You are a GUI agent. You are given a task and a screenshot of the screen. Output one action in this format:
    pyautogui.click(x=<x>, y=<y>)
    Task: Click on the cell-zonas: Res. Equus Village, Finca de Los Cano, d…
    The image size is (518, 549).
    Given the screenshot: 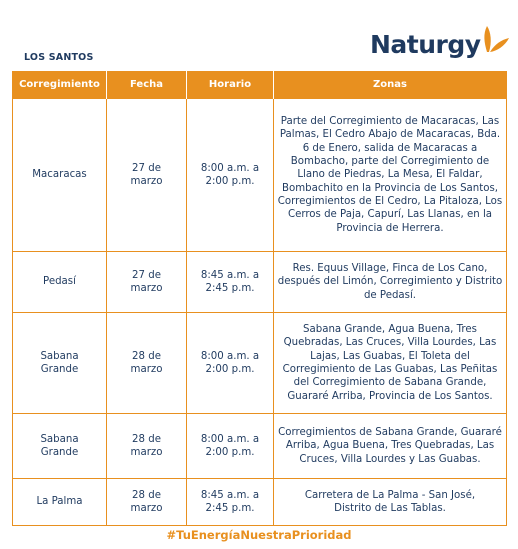 What is the action you would take?
    pyautogui.click(x=390, y=282)
    